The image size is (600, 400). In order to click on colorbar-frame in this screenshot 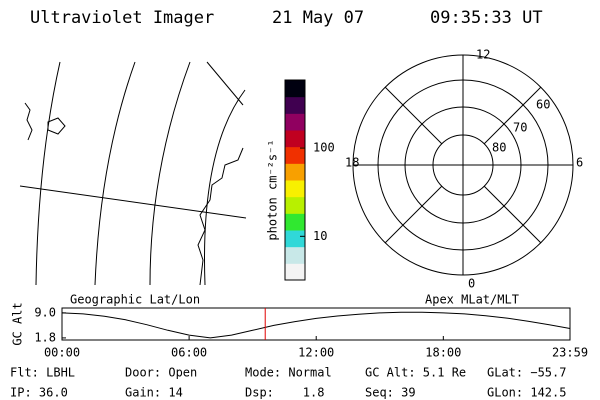, I will do `click(295, 180)`.